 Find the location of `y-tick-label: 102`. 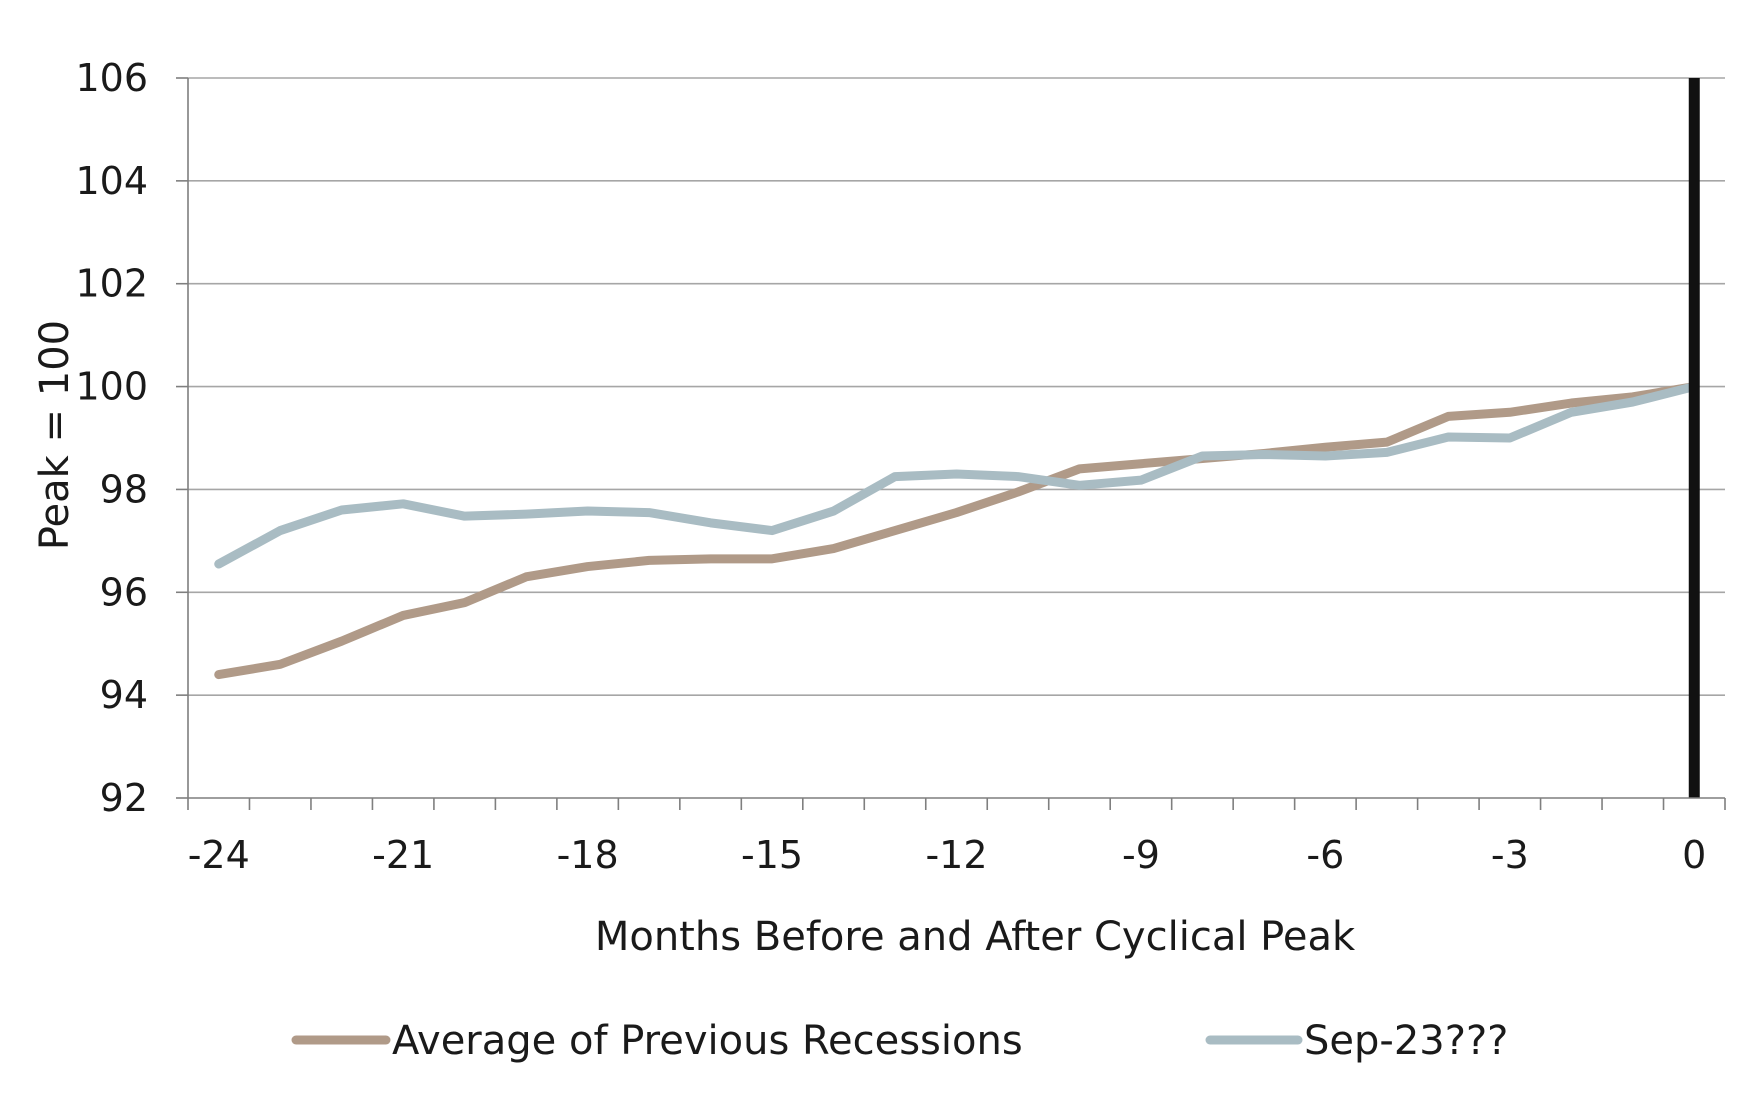

y-tick-label: 102 is located at coordinates (111, 284).